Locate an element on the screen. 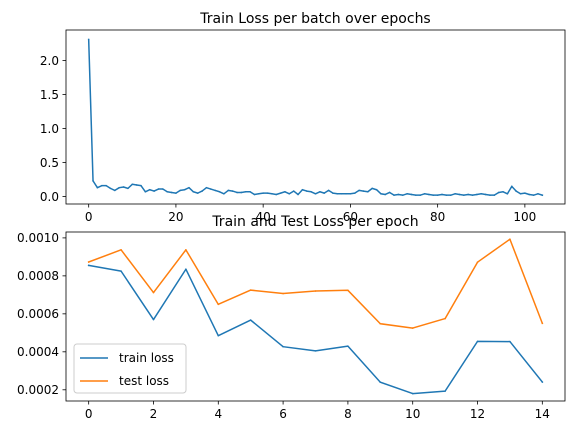 Image resolution: width=573 pixels, height=435 pixels. top-chart-y-tick-label: 2.0 is located at coordinates (49, 61).